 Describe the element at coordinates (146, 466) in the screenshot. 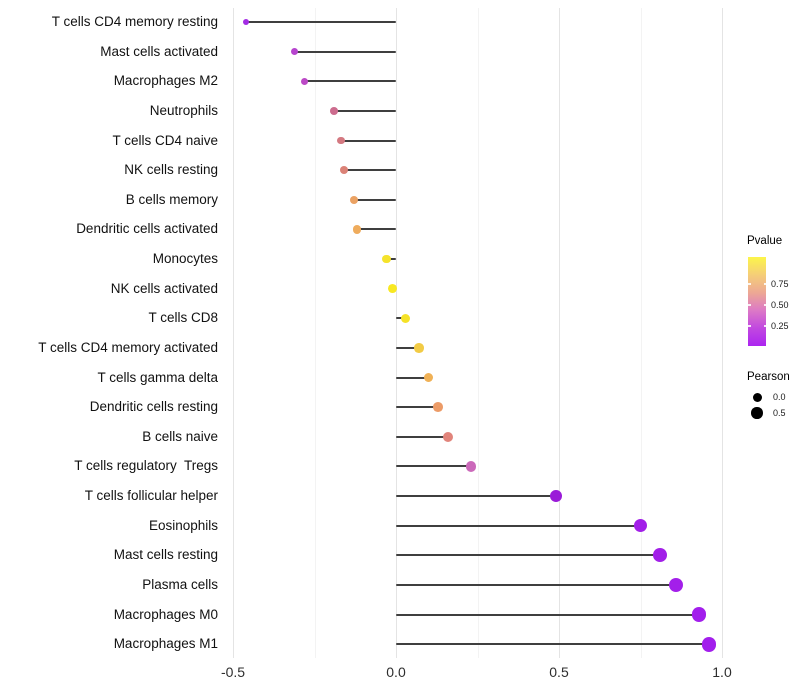

I see `y-axis-label: T cells regulatory Tregs` at that location.